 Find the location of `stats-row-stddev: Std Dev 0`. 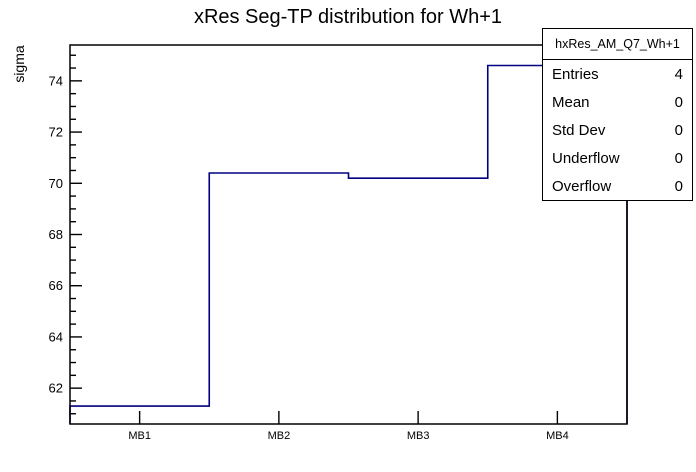

stats-row-stddev: Std Dev 0 is located at coordinates (617, 130).